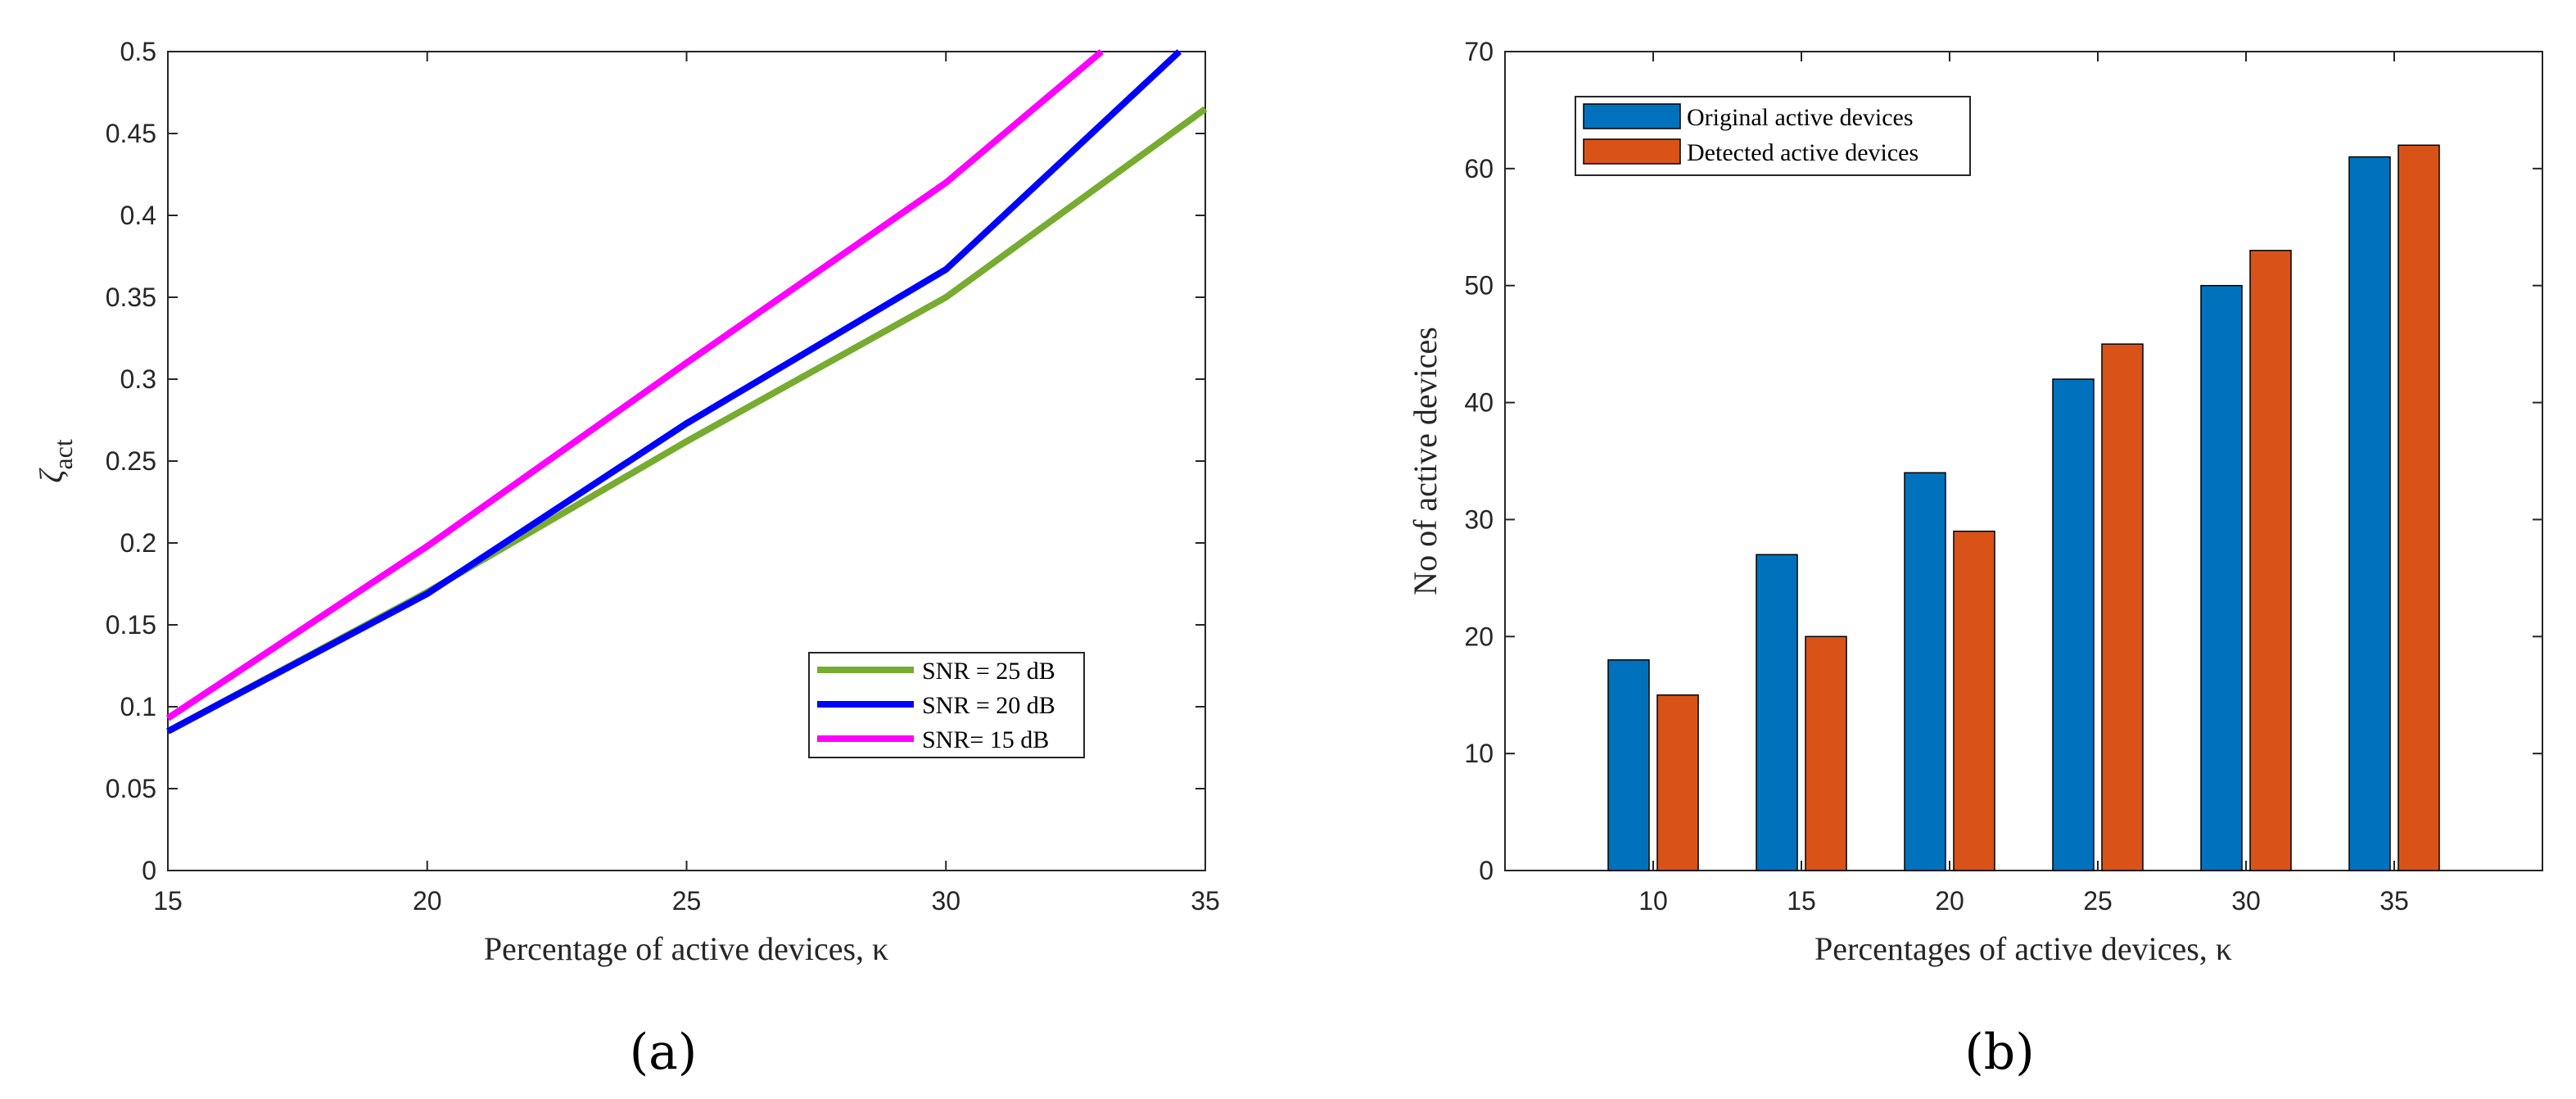 The height and width of the screenshot is (1099, 2576). What do you see at coordinates (1479, 403) in the screenshot?
I see `y-tick-label: 40` at bounding box center [1479, 403].